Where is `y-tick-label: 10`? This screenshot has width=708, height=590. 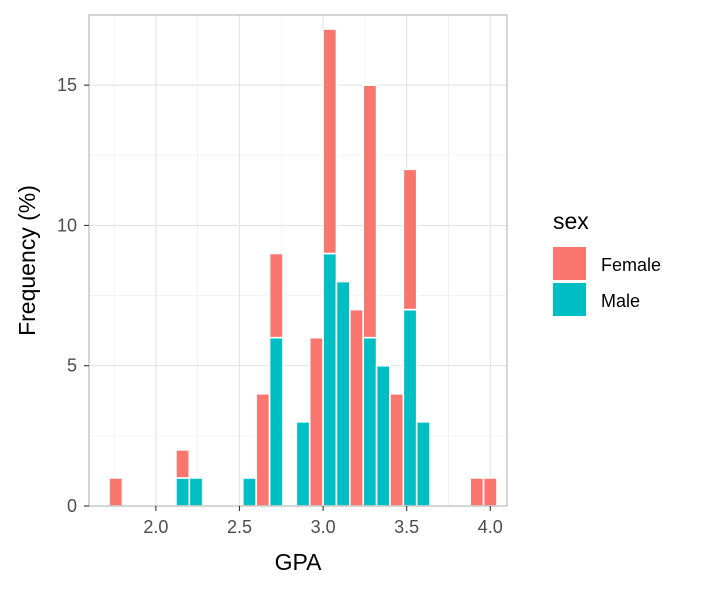
y-tick-label: 10 is located at coordinates (67, 225).